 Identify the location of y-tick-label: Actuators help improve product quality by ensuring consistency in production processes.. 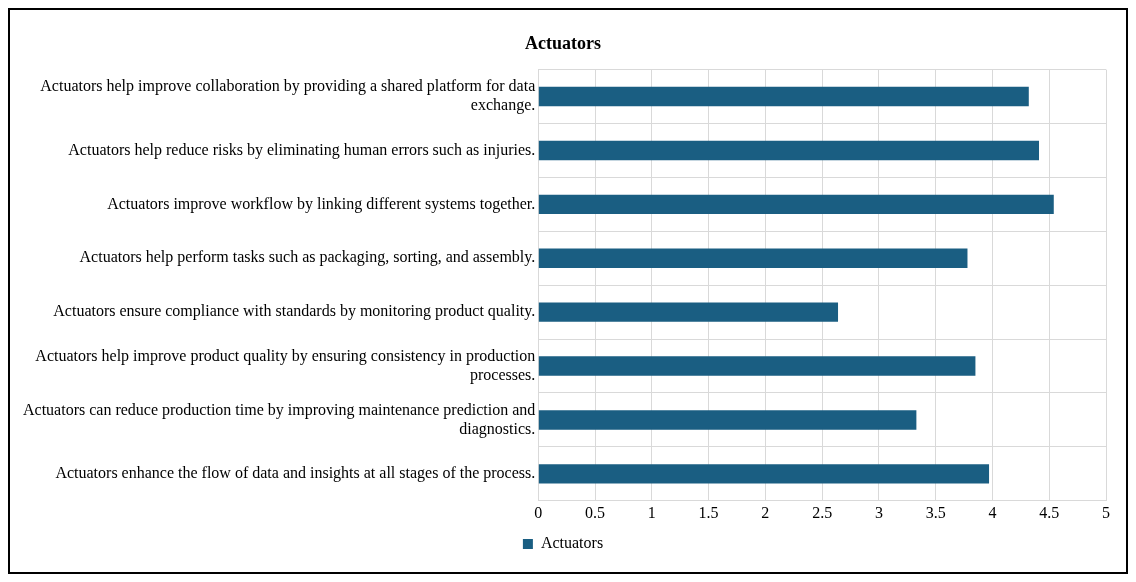
(285, 365).